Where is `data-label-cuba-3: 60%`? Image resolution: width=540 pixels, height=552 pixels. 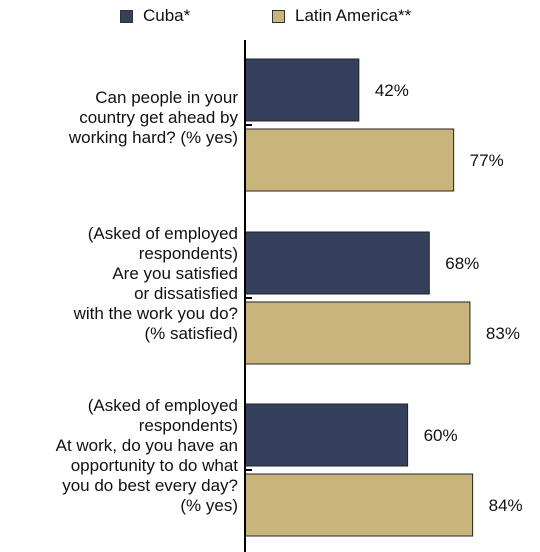
data-label-cuba-3: 60% is located at coordinates (441, 435).